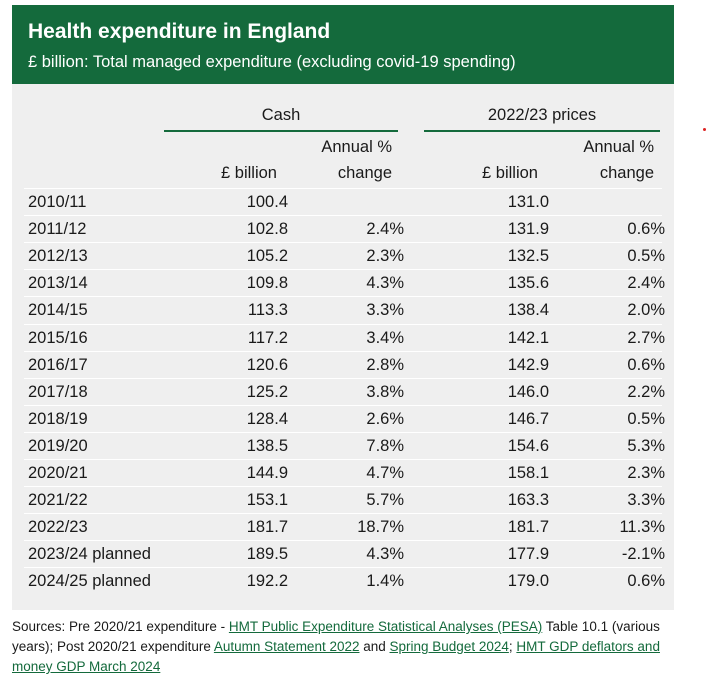 This screenshot has width=708, height=692. I want to click on cell-year: 2024/25 planned, so click(89, 581).